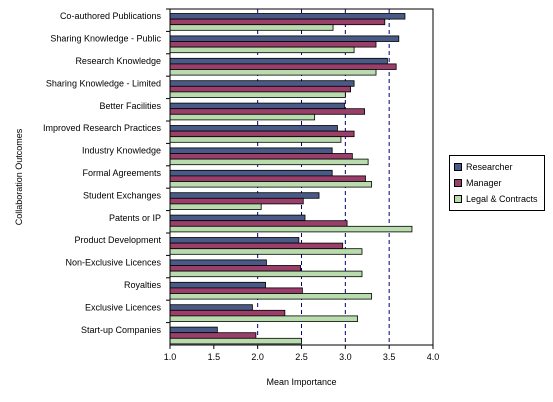  Describe the element at coordinates (273, 44) in the screenshot. I see `bar-sharing-knowledge-public-manager` at that location.